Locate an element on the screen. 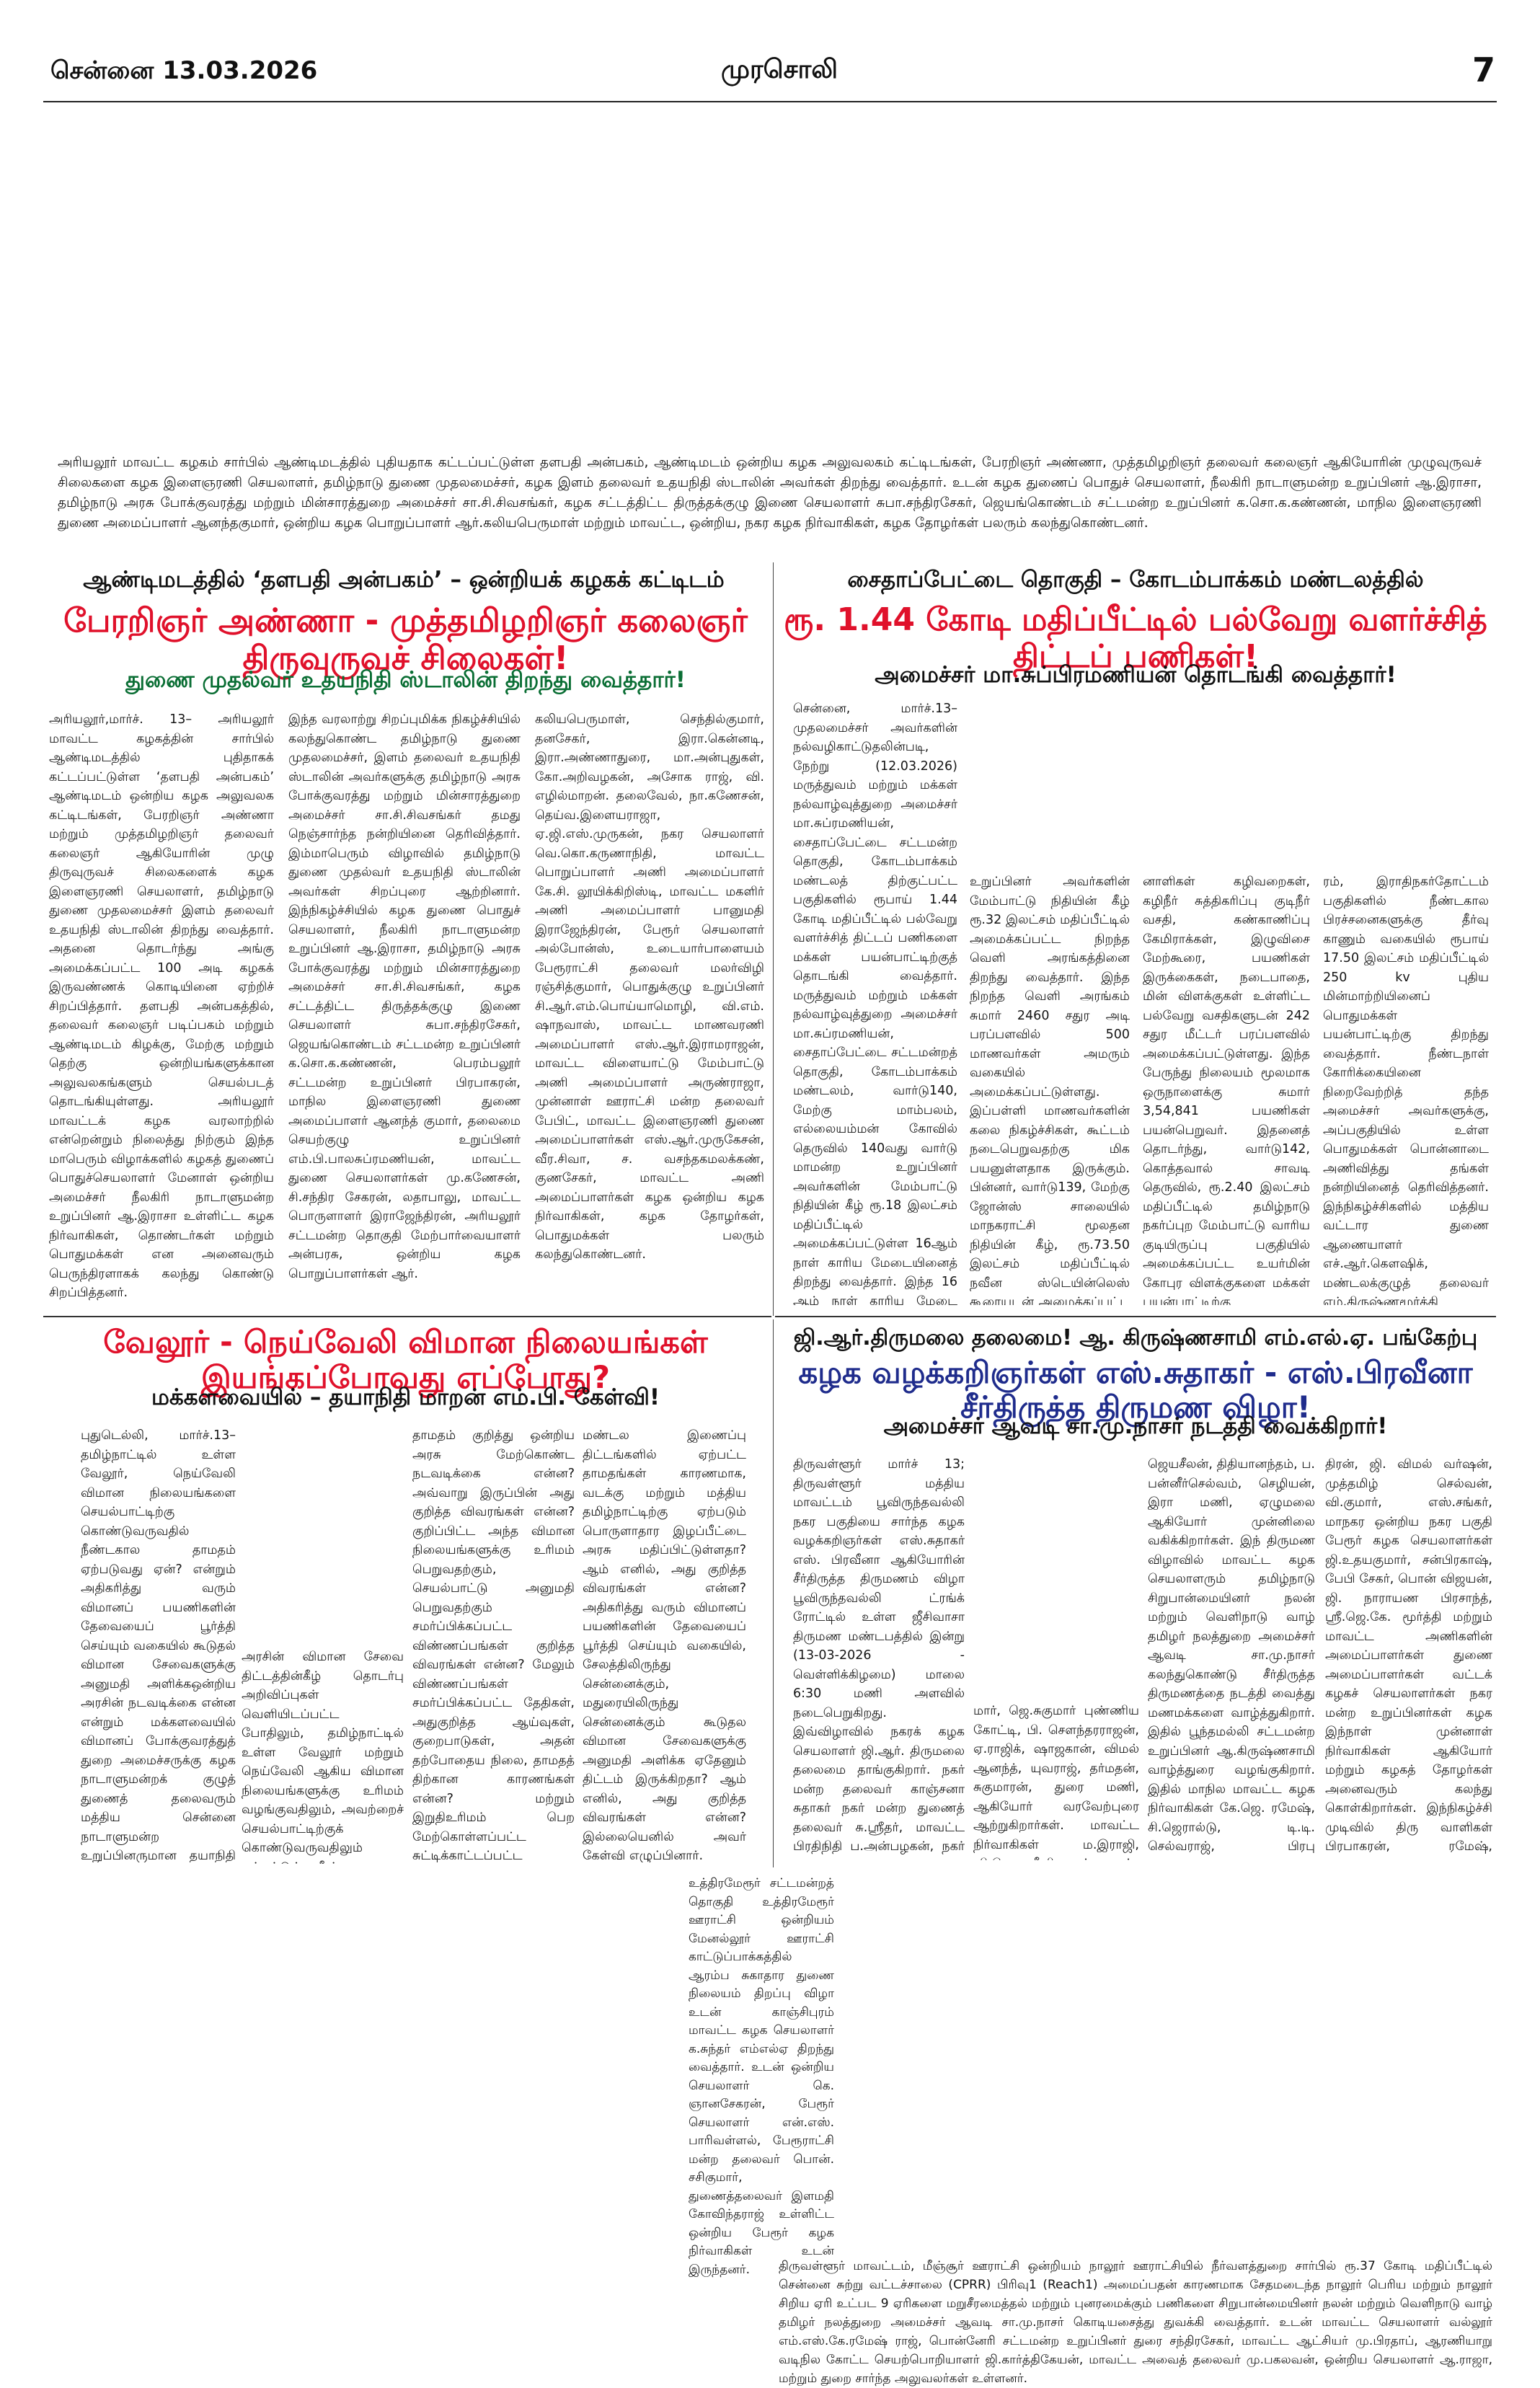  edition-date: சென்னை 13.03.2026 is located at coordinates (184, 70).